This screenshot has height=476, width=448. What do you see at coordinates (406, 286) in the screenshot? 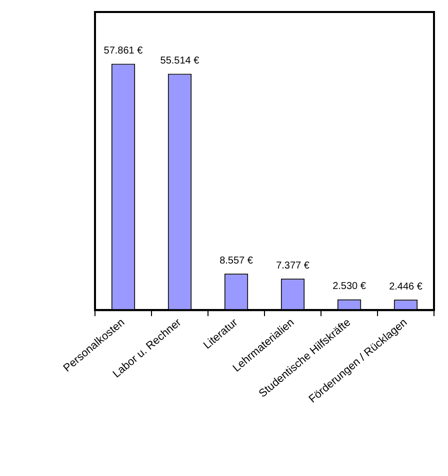
I see `data-label: 2.446 €` at bounding box center [406, 286].